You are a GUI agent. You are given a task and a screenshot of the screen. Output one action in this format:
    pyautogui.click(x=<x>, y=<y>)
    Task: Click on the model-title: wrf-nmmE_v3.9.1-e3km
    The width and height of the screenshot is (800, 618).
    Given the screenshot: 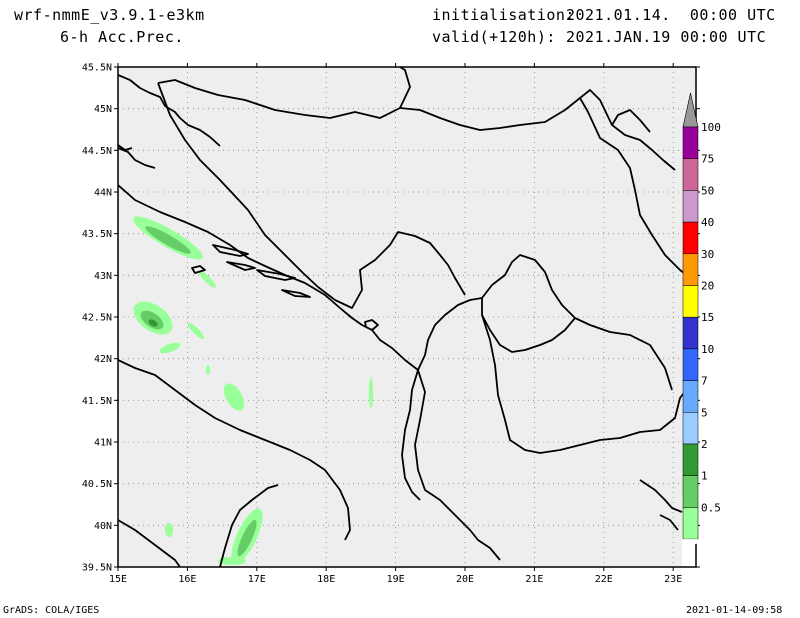 What is the action you would take?
    pyautogui.click(x=109, y=15)
    